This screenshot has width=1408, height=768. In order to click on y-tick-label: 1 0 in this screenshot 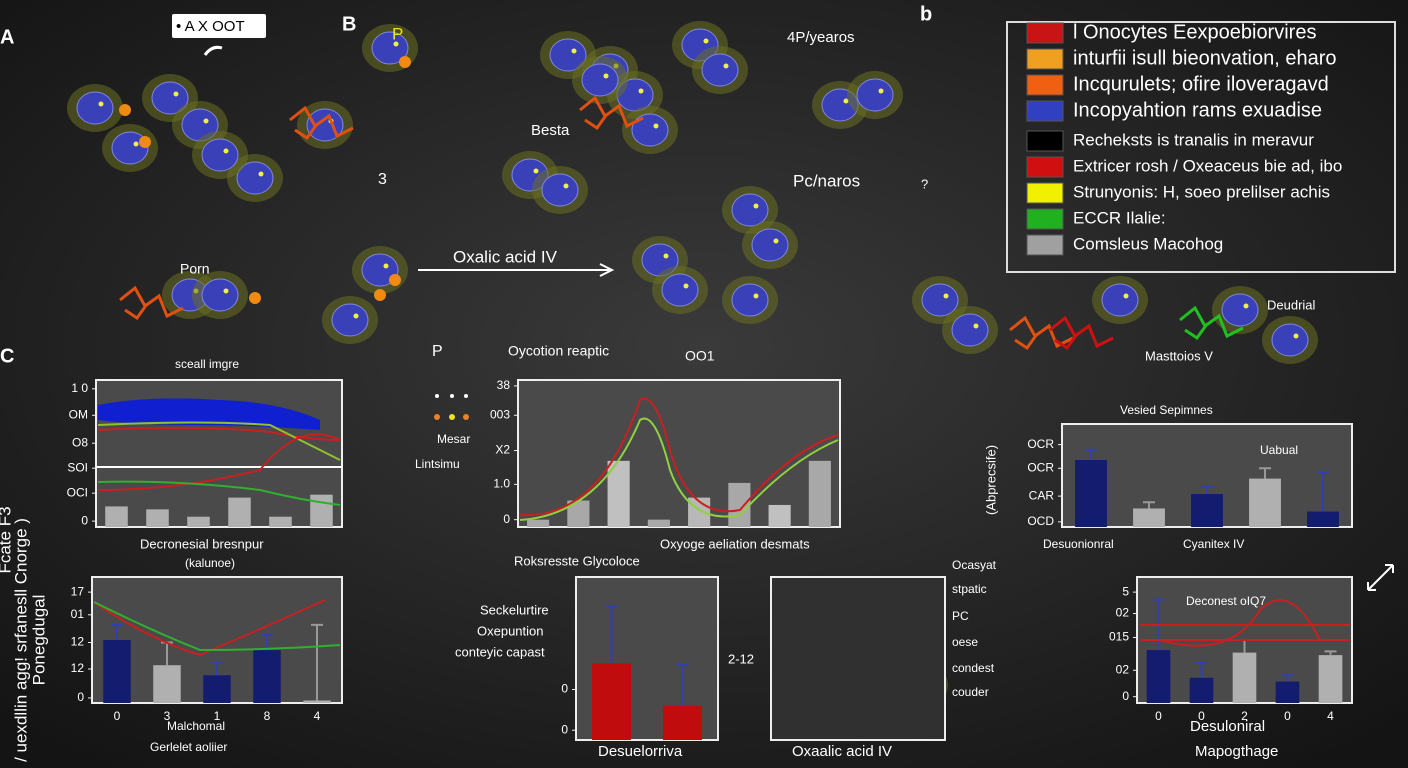, I will do `click(79, 388)`.